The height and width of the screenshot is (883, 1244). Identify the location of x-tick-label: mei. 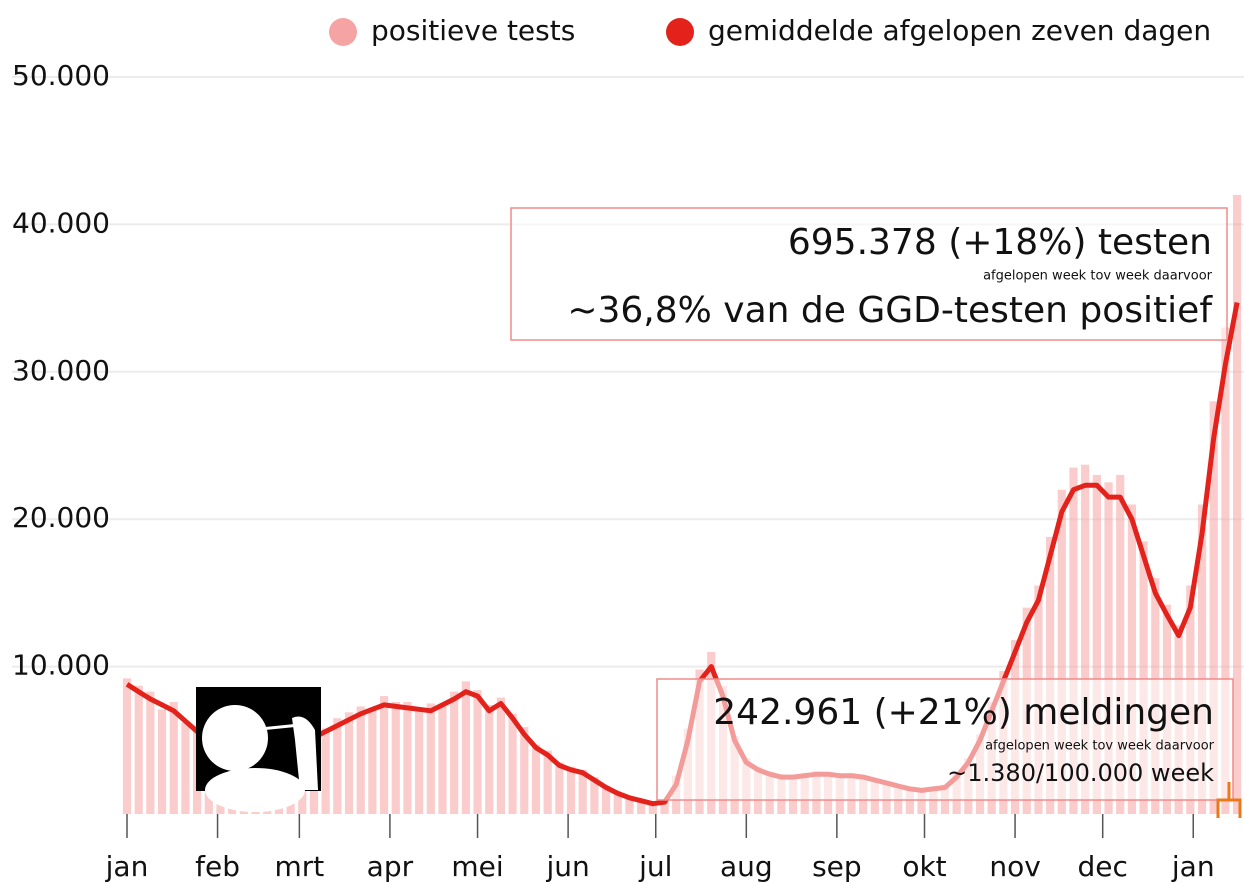
(477, 866).